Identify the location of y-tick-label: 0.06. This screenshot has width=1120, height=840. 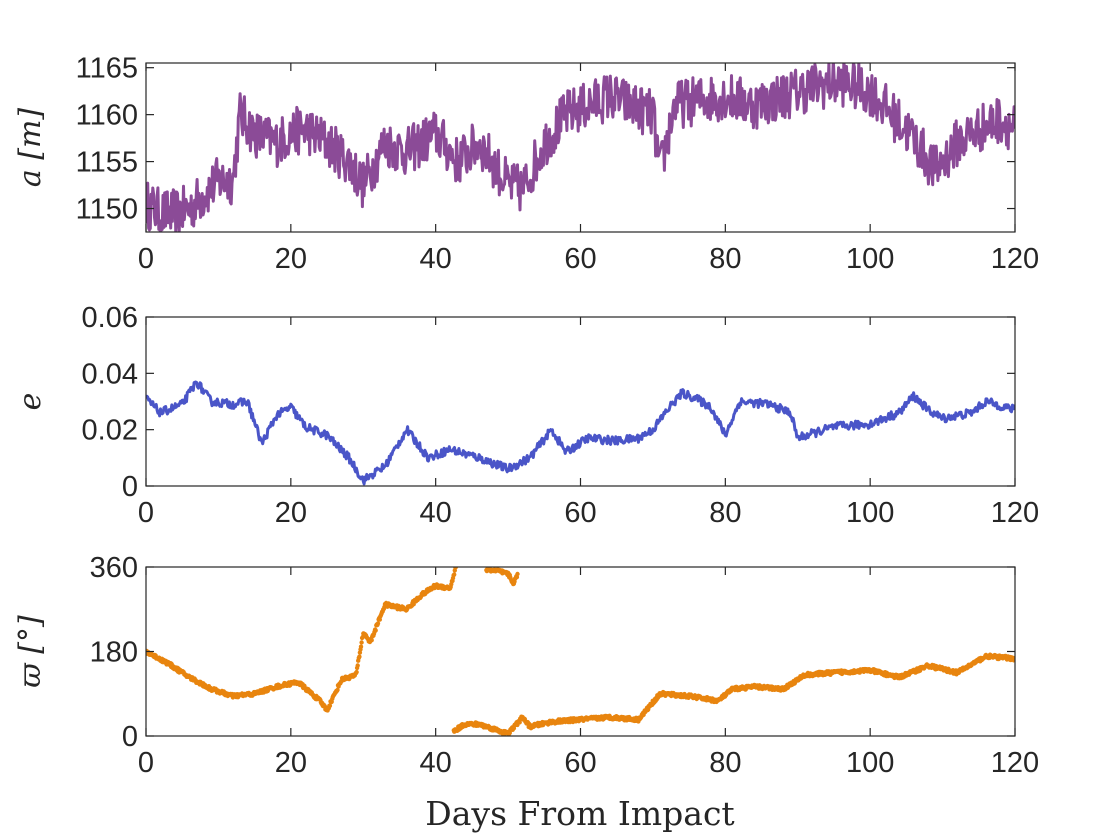
(110, 318).